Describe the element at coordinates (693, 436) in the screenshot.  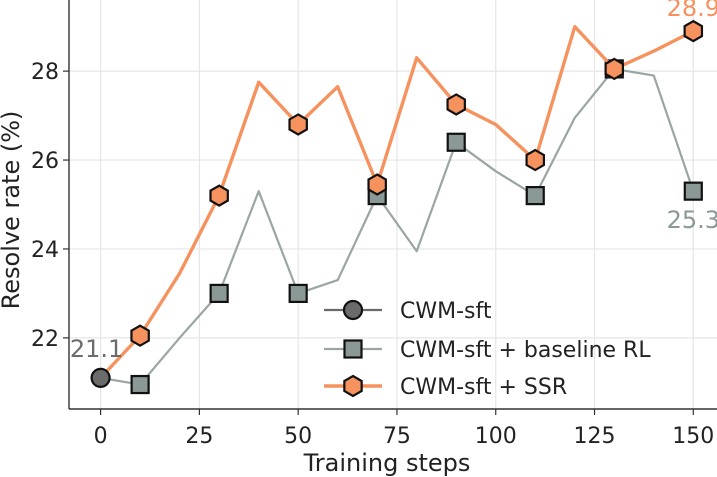
I see `x-tick-label: 150` at that location.